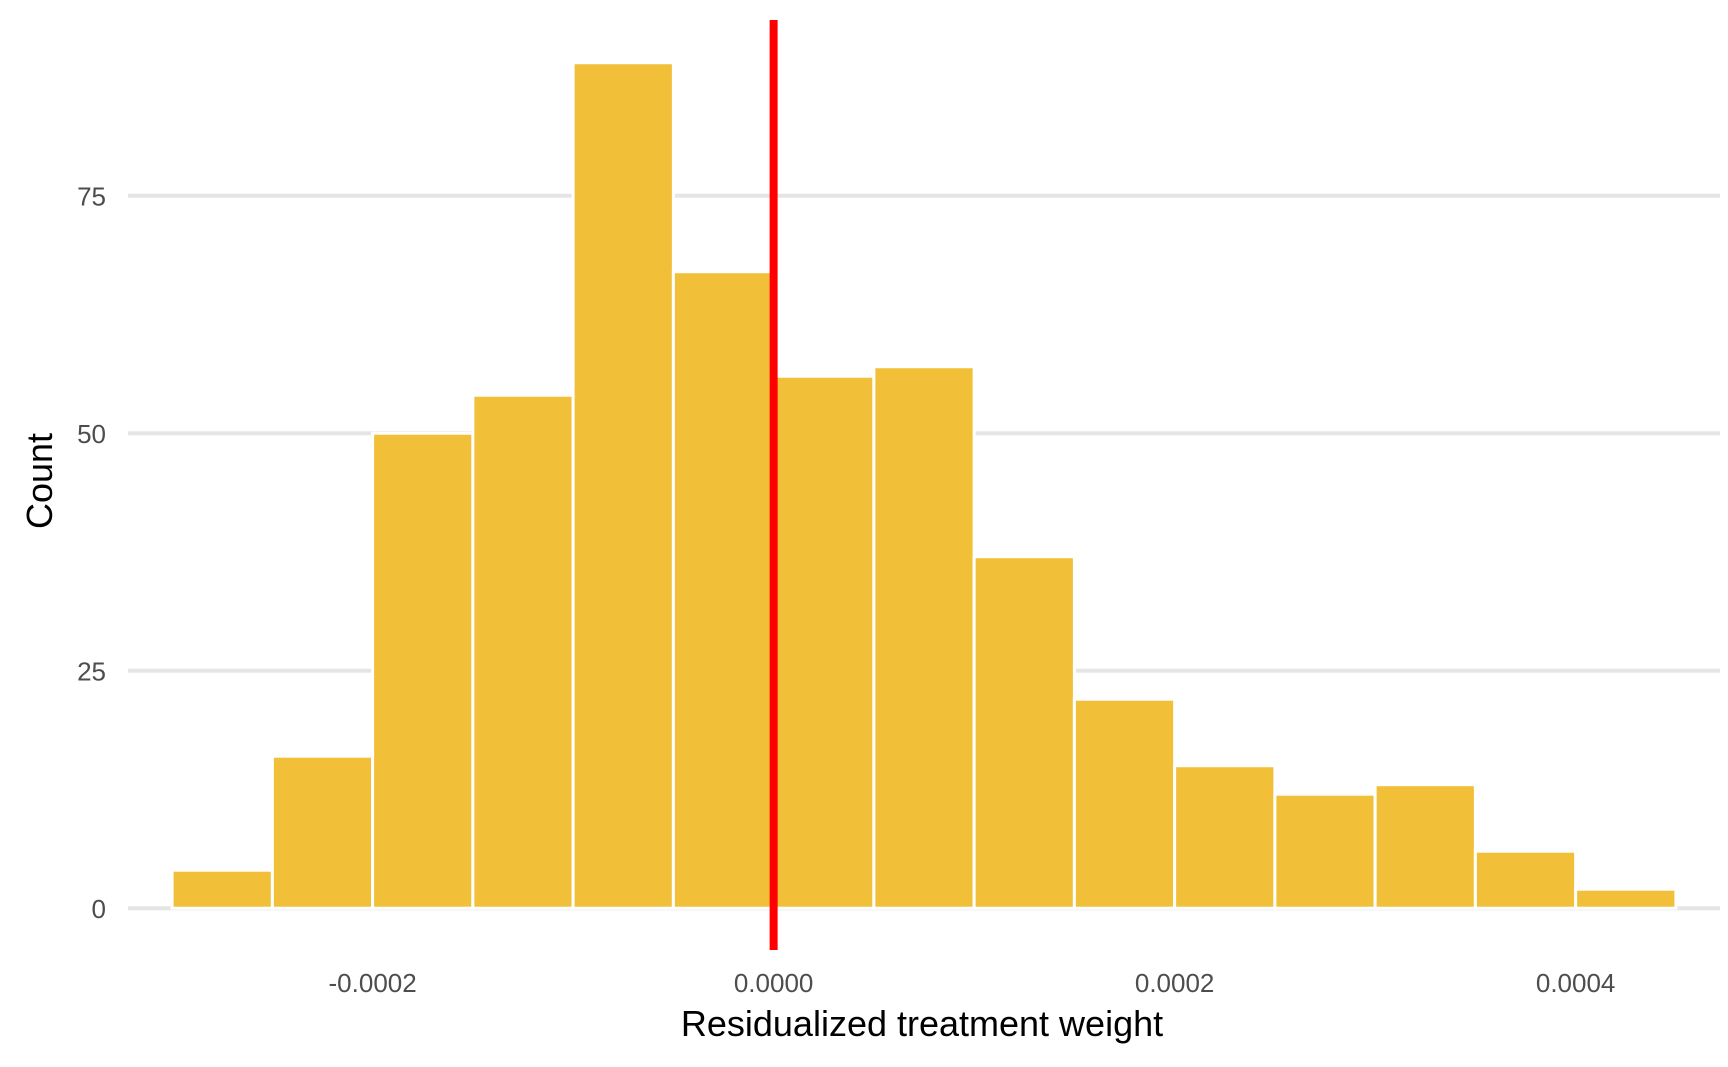 This screenshot has height=1067, width=1728. Describe the element at coordinates (1576, 983) in the screenshot. I see `x-tick-label: 0.0004` at that location.